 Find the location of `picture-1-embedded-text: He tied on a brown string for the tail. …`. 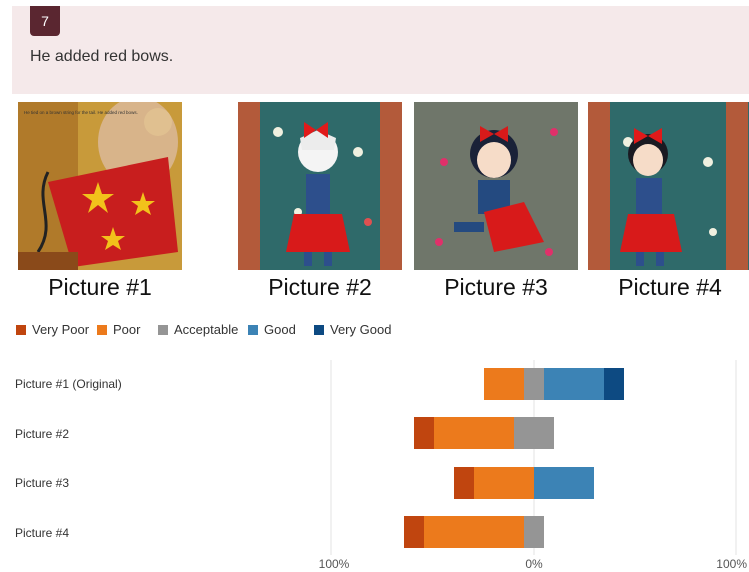

picture-1-embedded-text: He tied on a brown string for the tail. … is located at coordinates (81, 112).